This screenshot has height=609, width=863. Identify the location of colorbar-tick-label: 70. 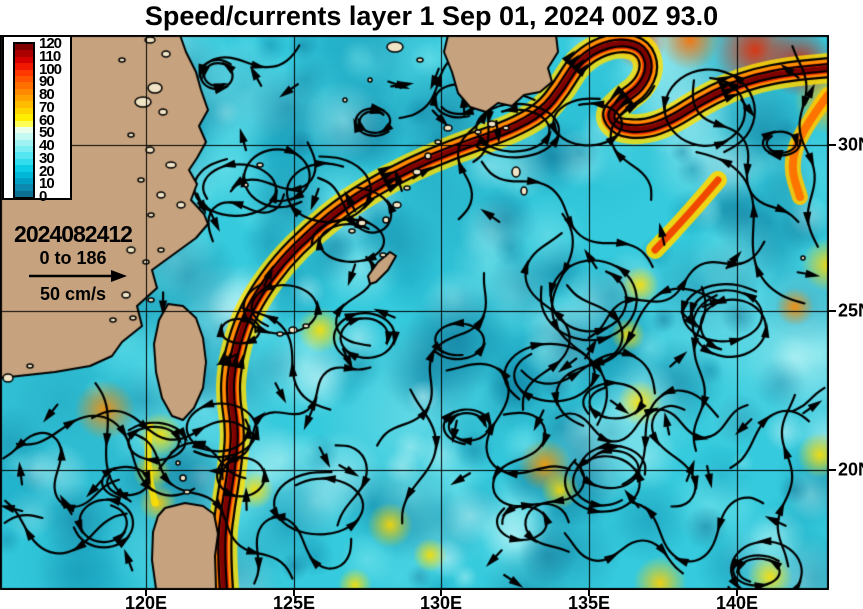
(47, 107).